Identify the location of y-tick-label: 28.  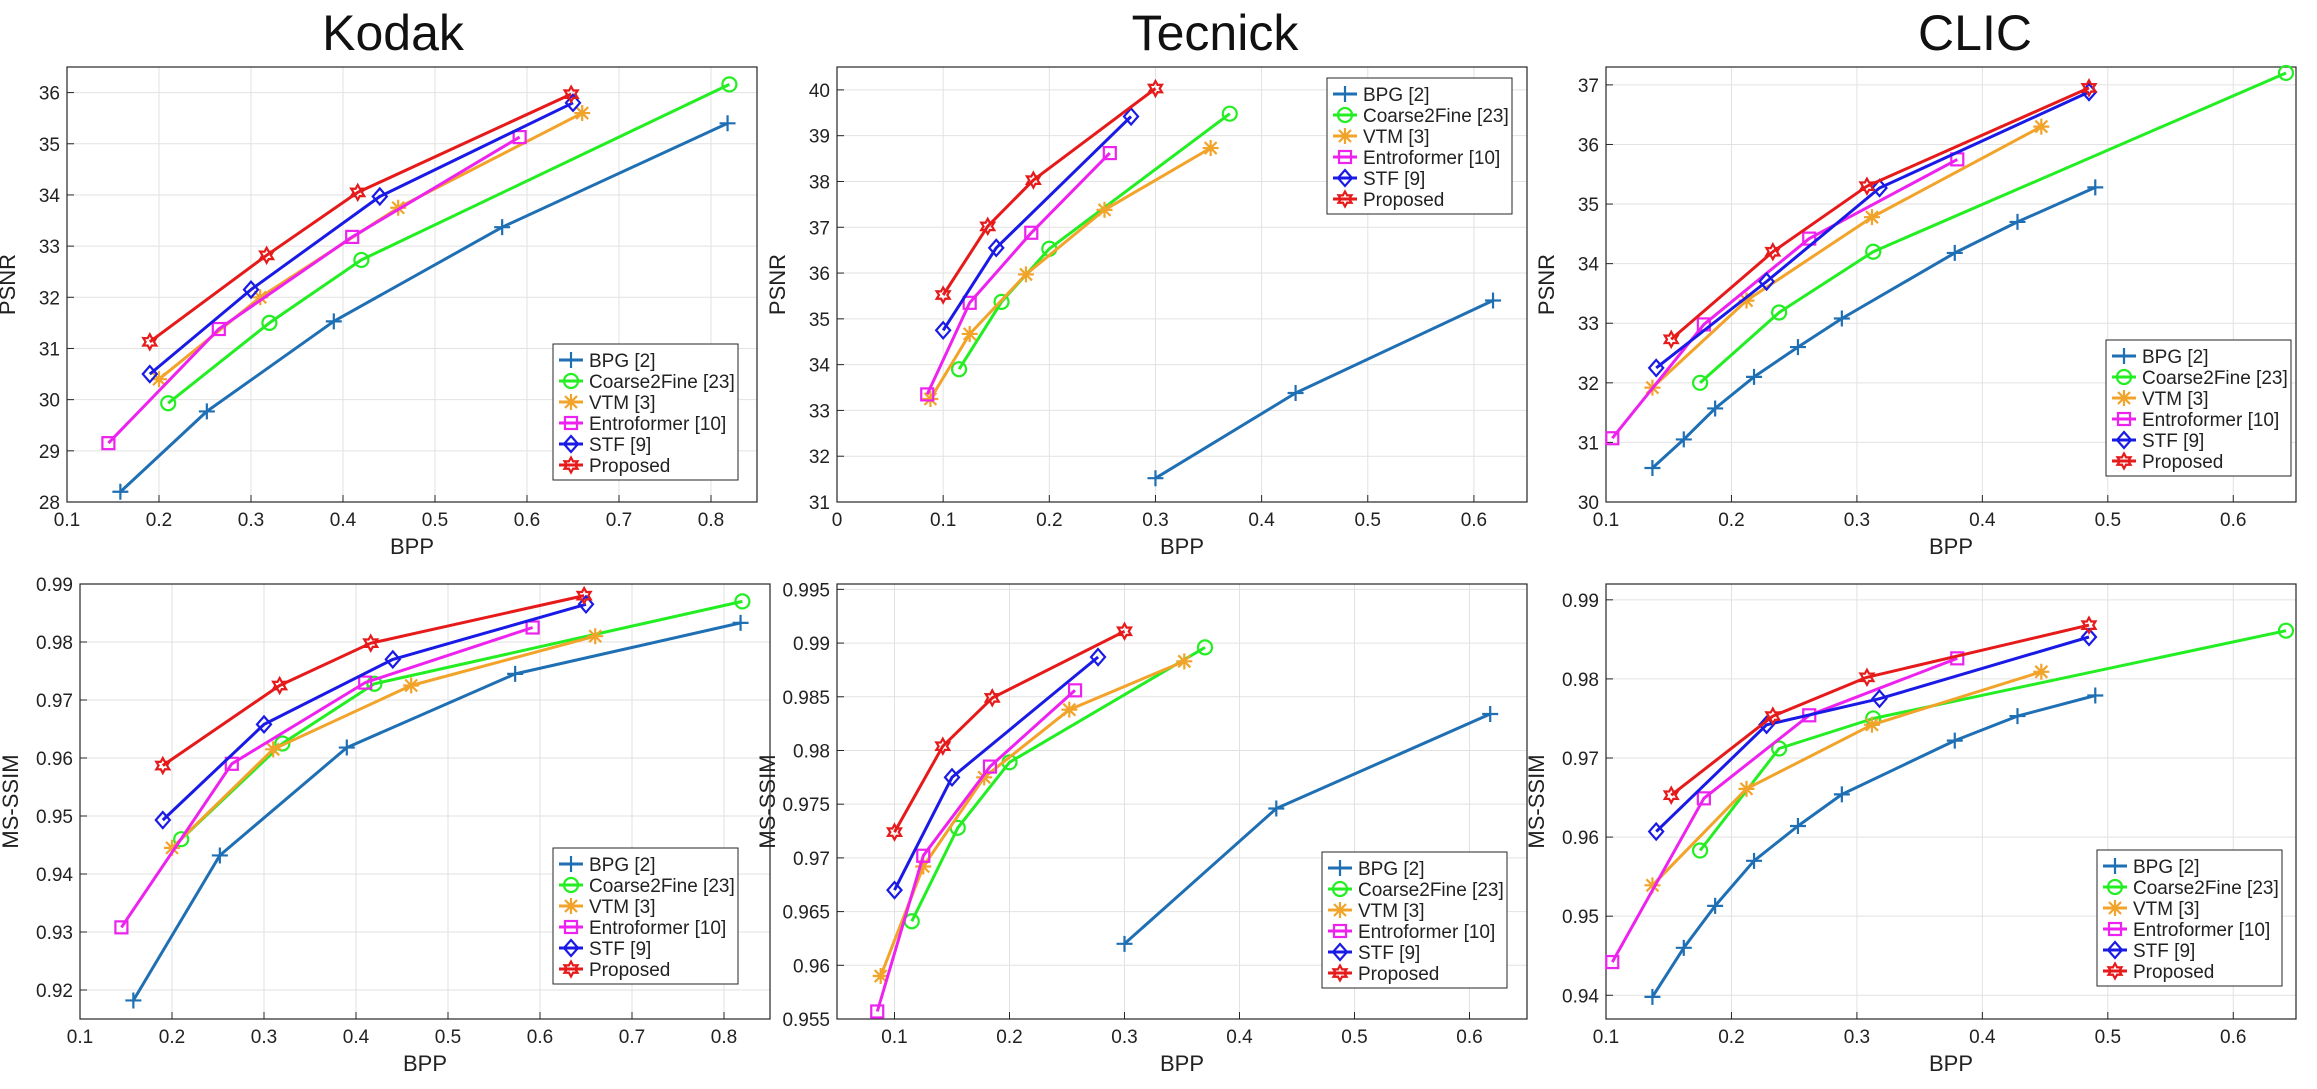
(49, 503).